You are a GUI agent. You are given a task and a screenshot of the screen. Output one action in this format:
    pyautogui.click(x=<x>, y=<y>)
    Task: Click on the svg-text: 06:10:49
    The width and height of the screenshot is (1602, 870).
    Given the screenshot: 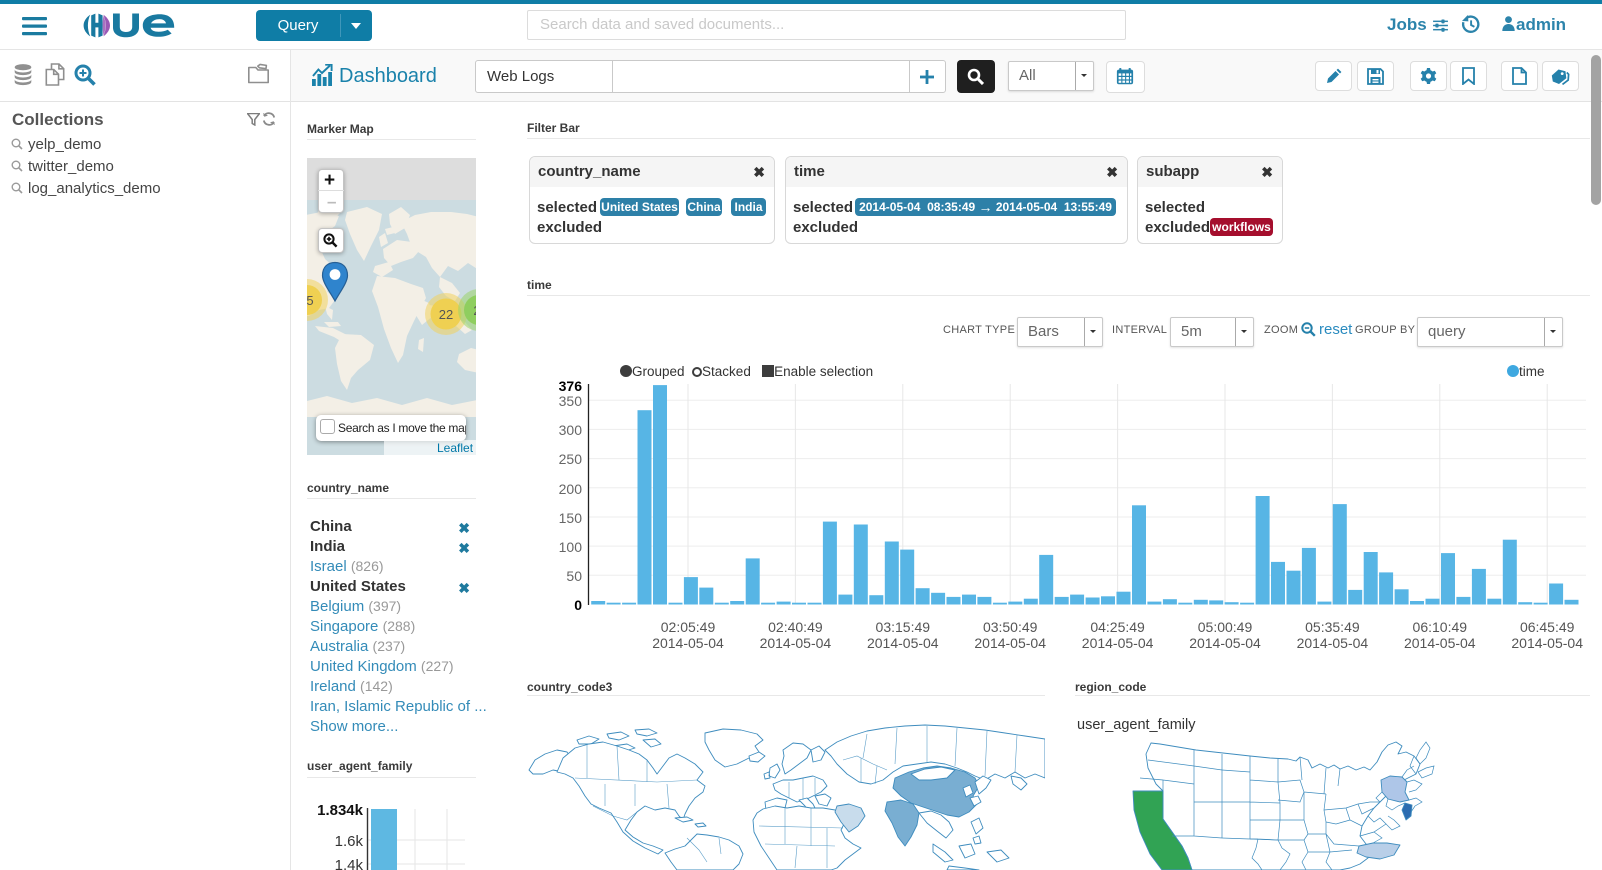 What is the action you would take?
    pyautogui.click(x=1440, y=627)
    